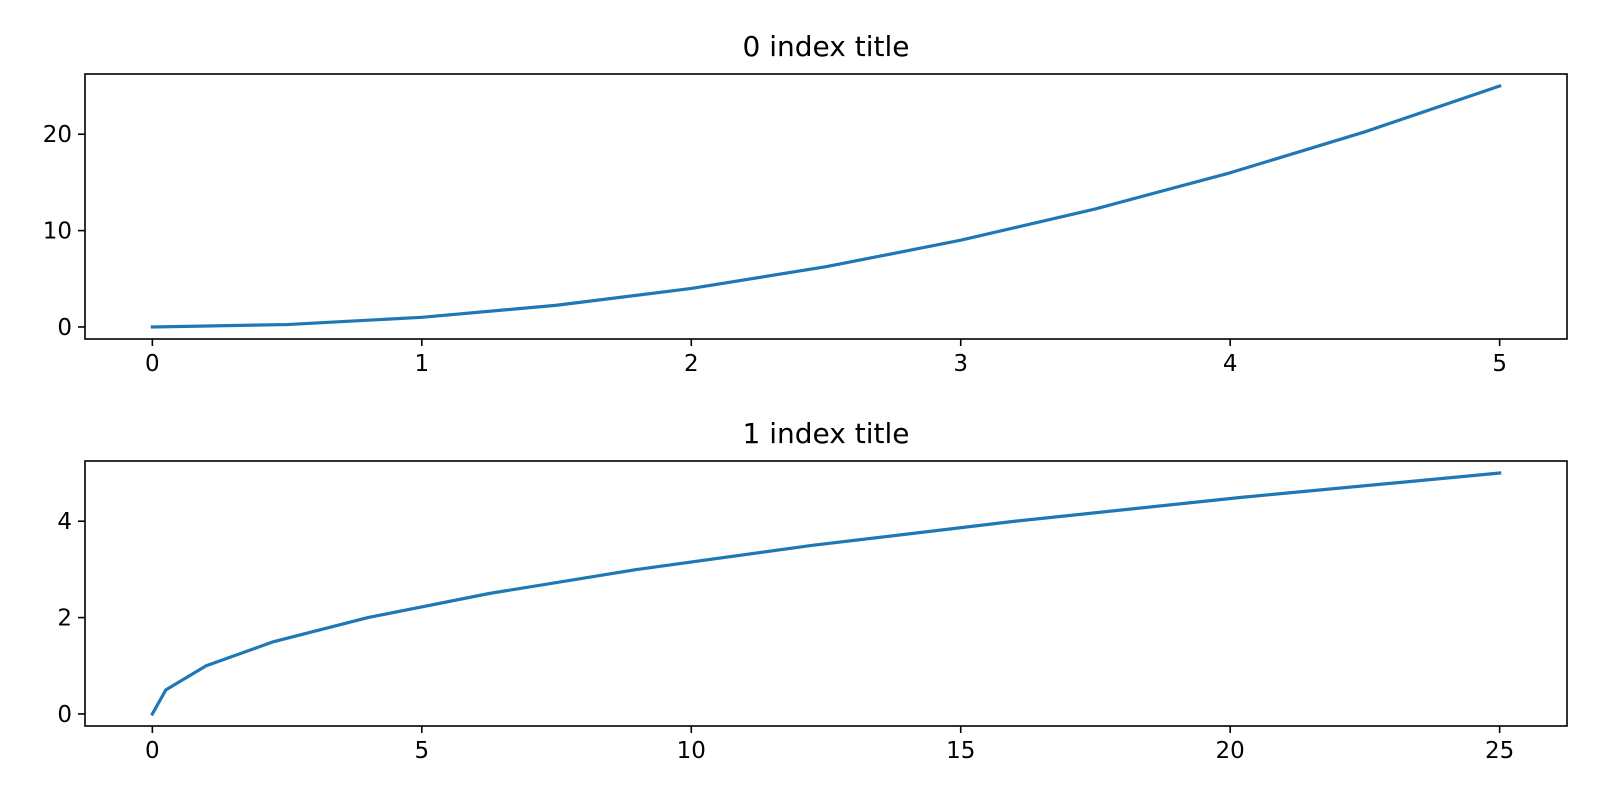 The image size is (1600, 800). What do you see at coordinates (152, 364) in the screenshot?
I see `subplot-0-x-tick-label-0: 0` at bounding box center [152, 364].